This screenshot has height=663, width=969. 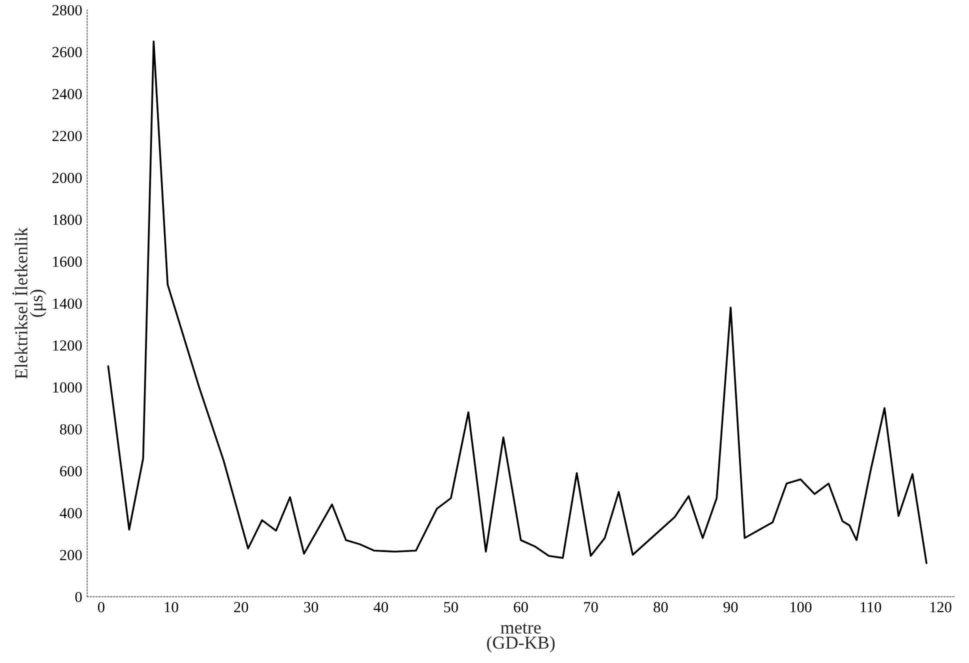 What do you see at coordinates (381, 607) in the screenshot?
I see `x-tick-label: 40` at bounding box center [381, 607].